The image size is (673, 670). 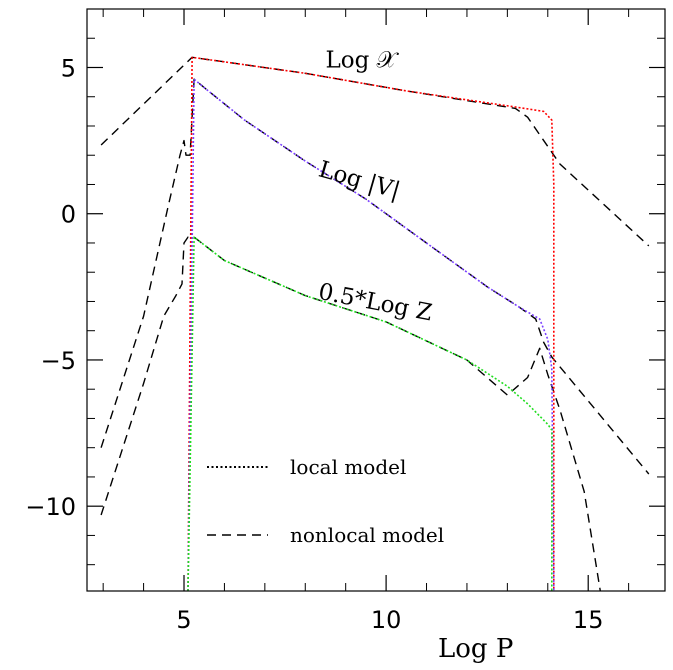 I want to click on y-tick-label: 5, so click(x=68, y=68).